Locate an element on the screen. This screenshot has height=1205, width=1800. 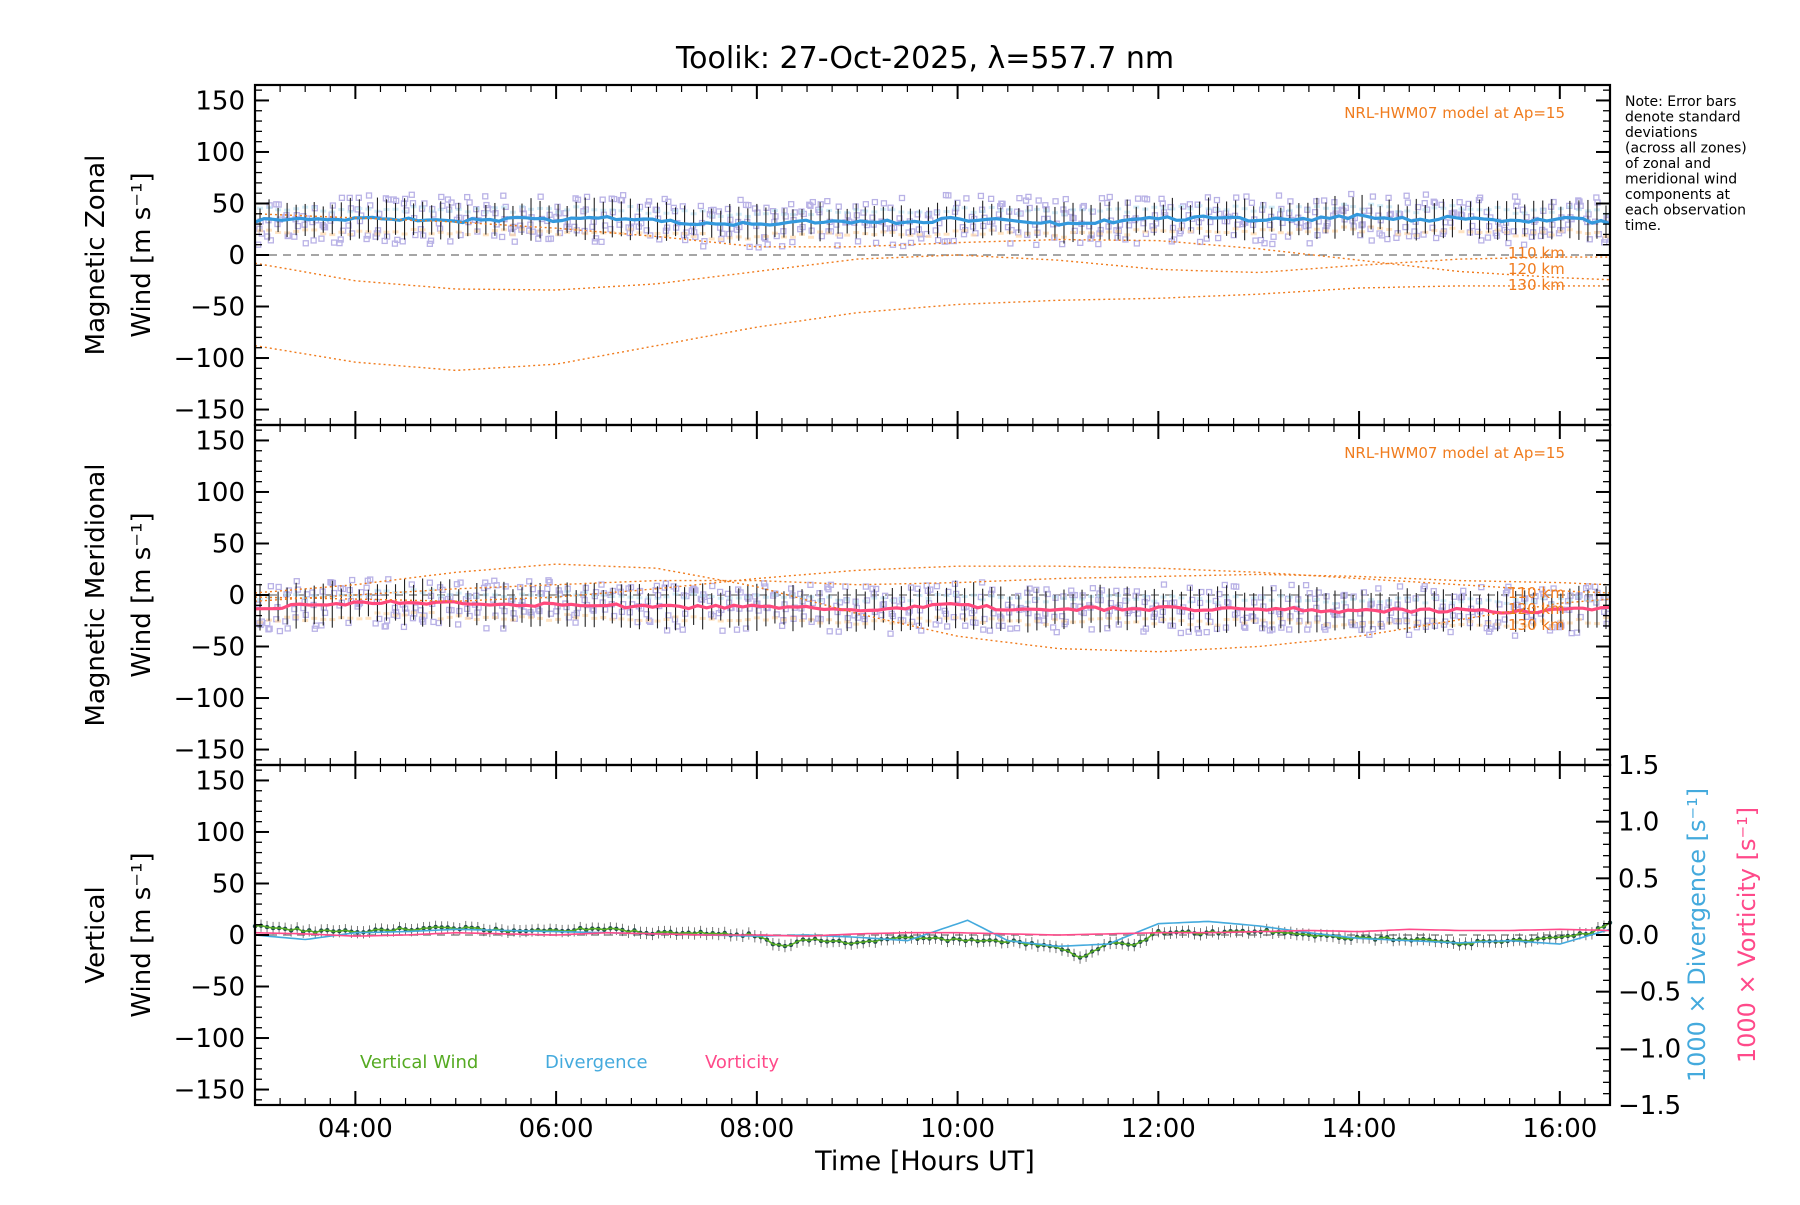
x-tick-label: 06:00 is located at coordinates (556, 1129).